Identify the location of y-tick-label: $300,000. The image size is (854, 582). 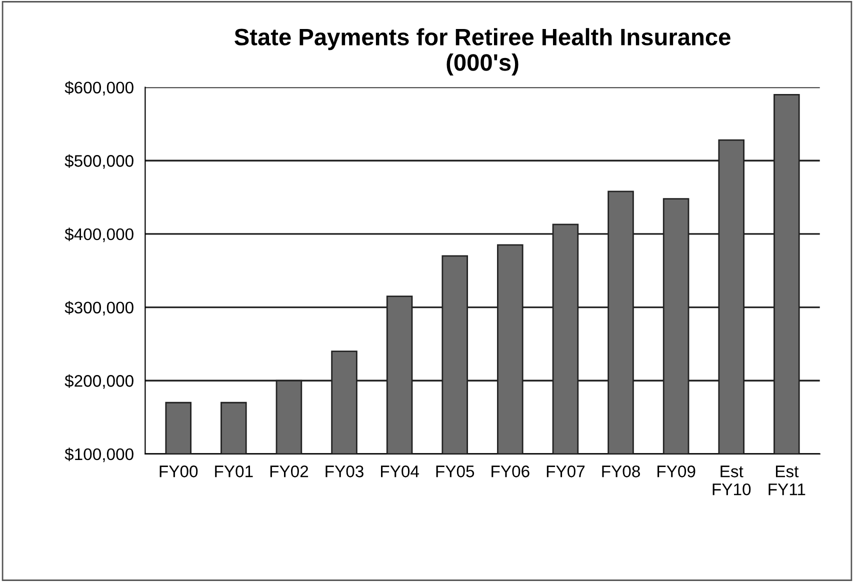
(99, 308).